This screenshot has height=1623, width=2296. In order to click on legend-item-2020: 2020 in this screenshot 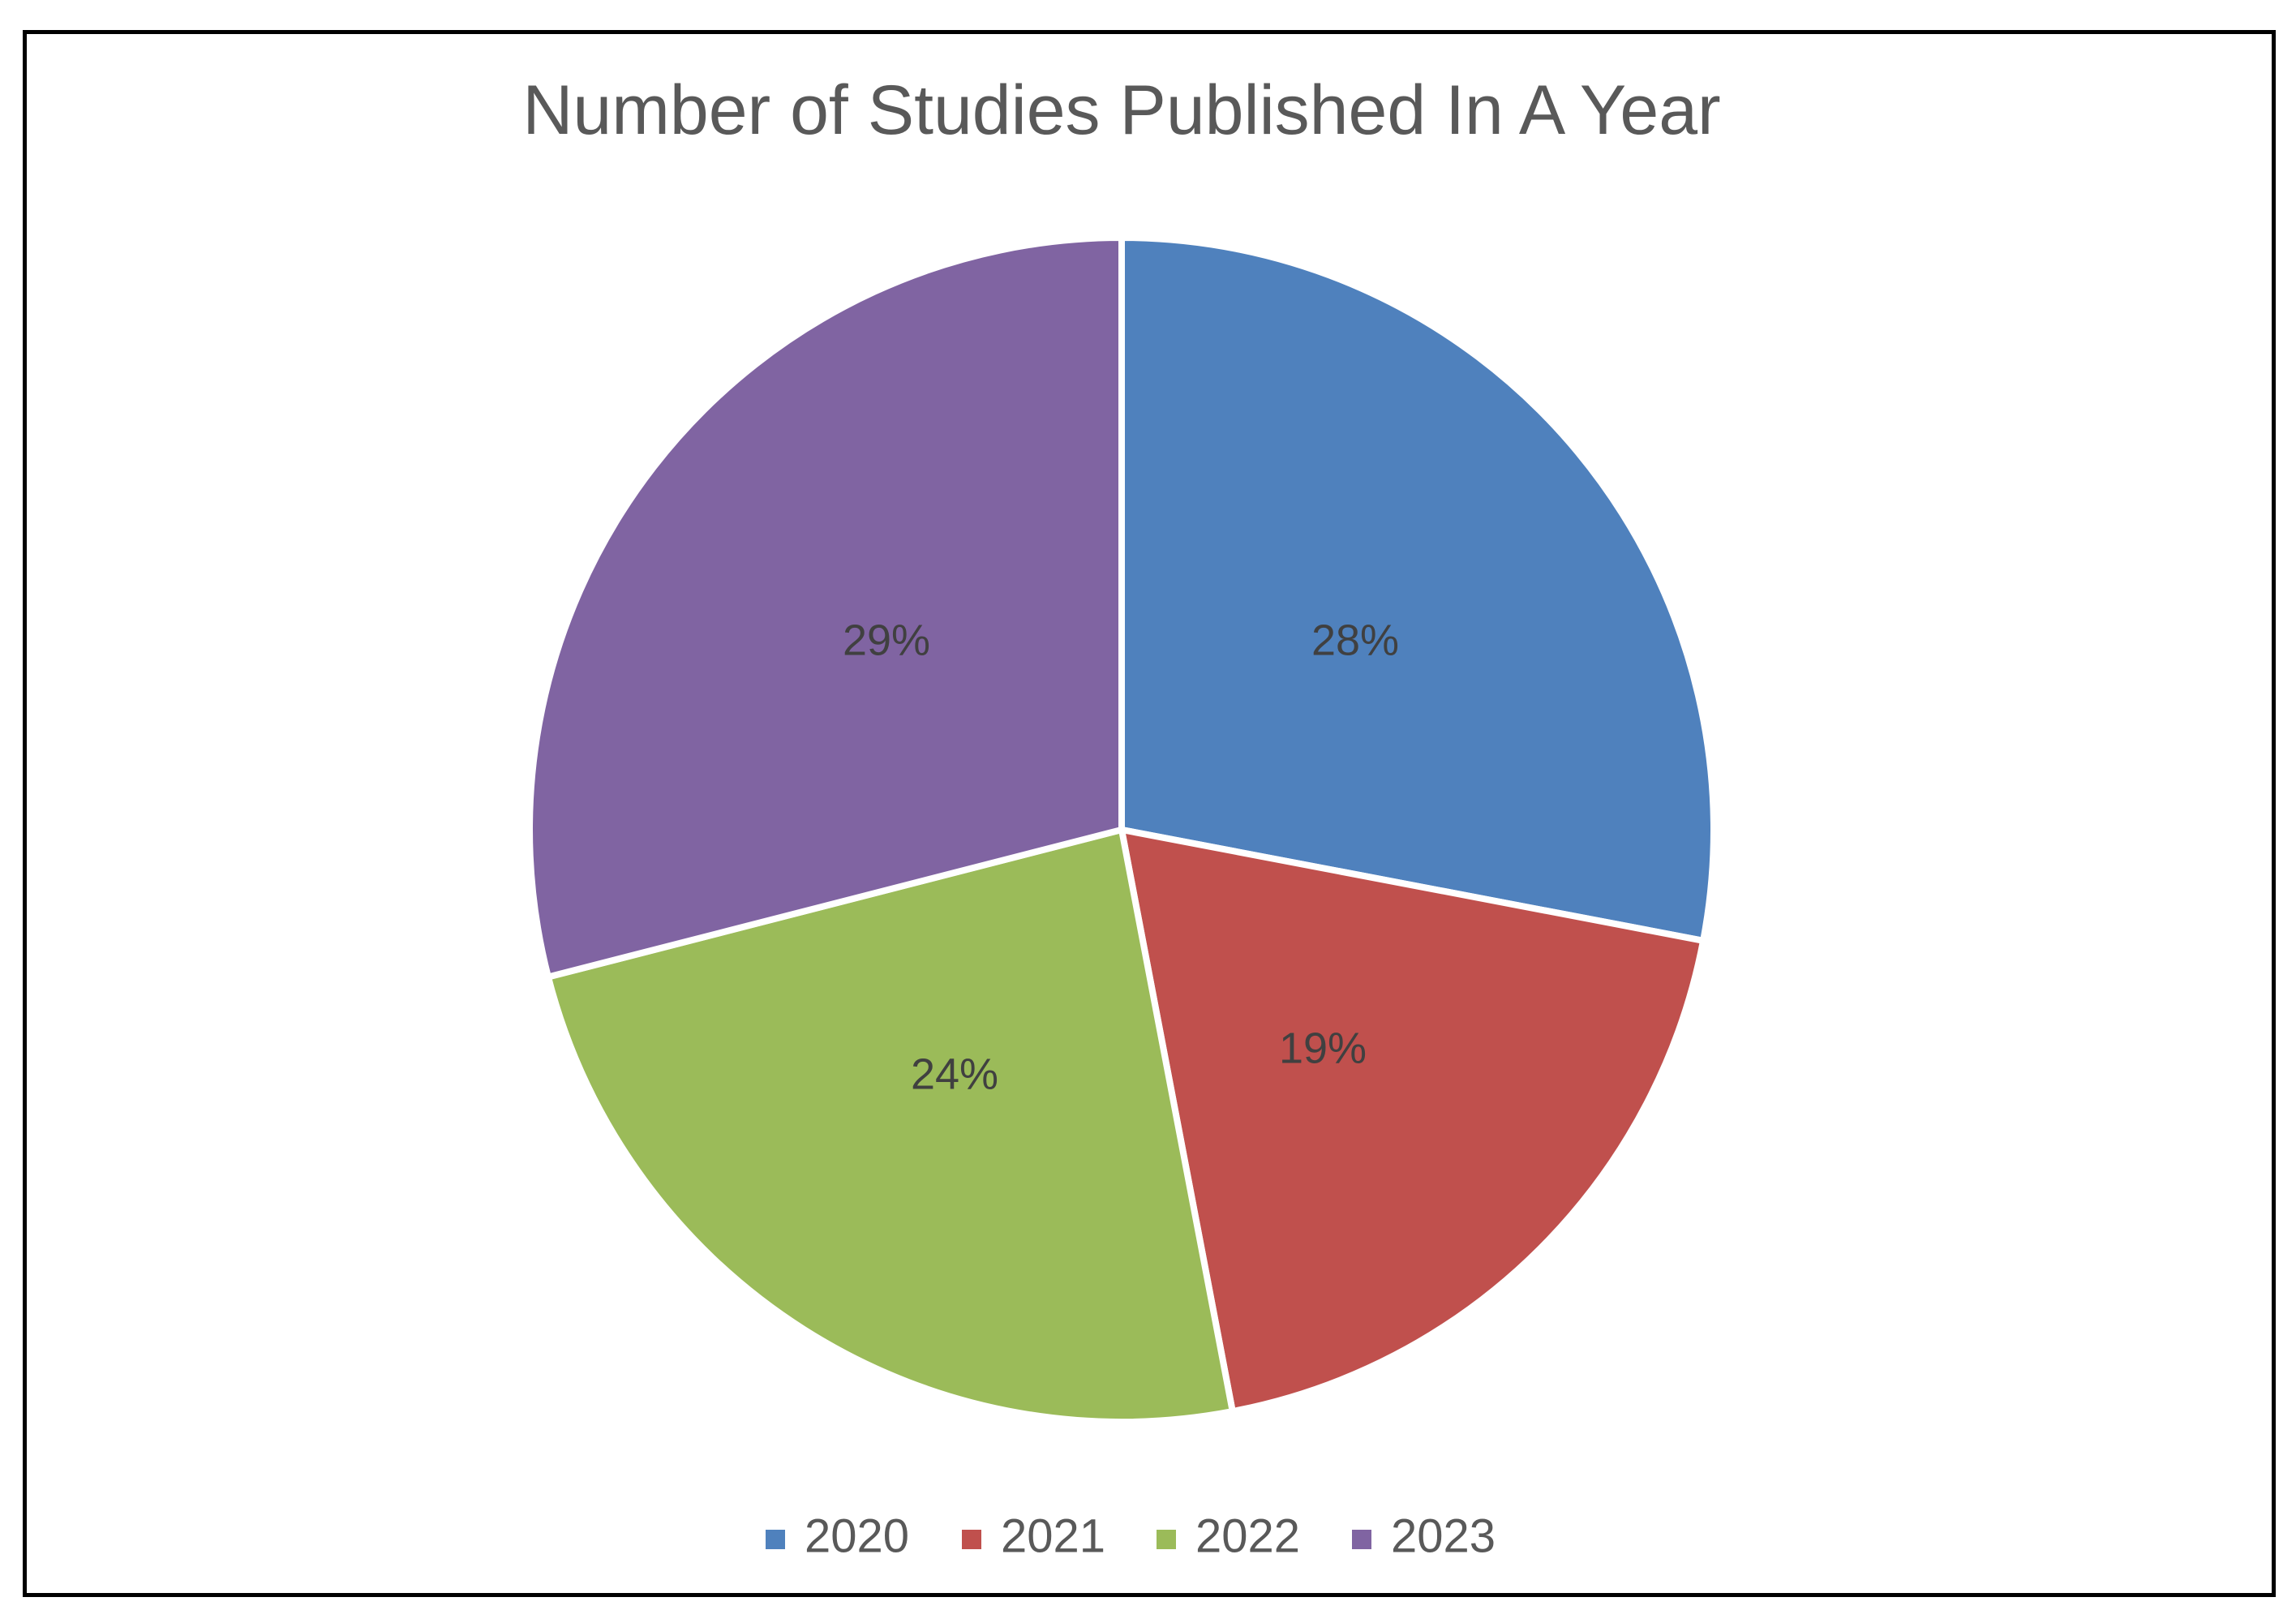, I will do `click(837, 1535)`.